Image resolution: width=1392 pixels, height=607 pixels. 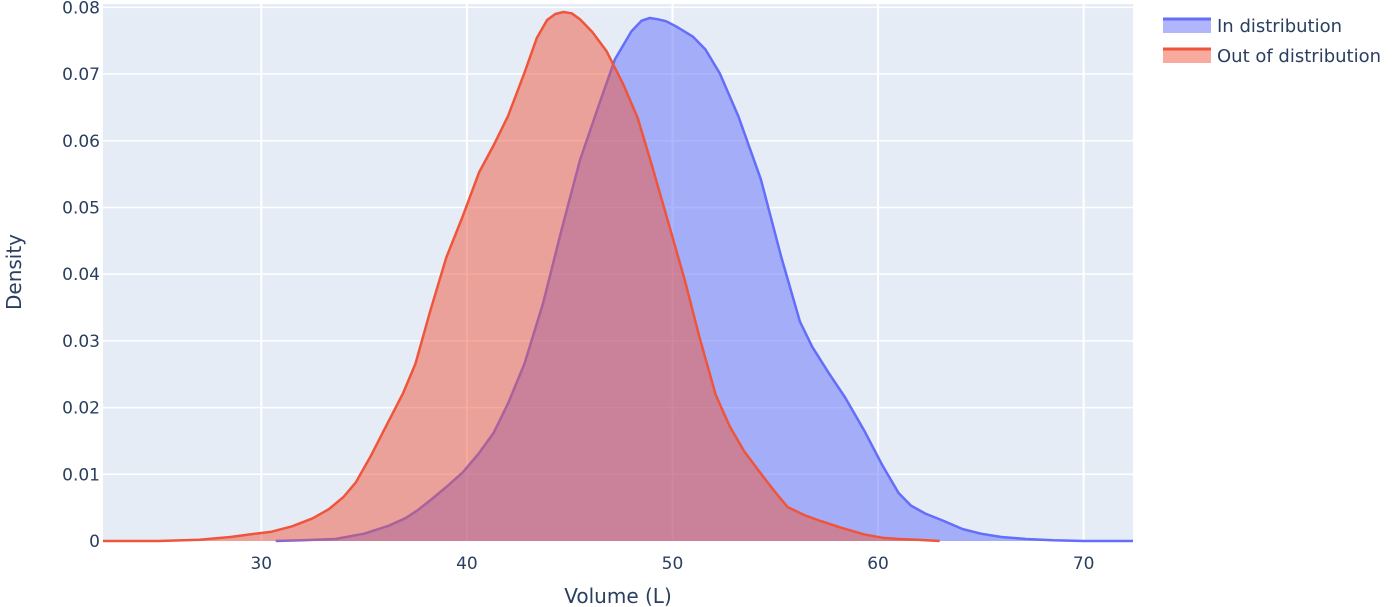 I want to click on y-tick-label: 0.01, so click(x=81, y=475).